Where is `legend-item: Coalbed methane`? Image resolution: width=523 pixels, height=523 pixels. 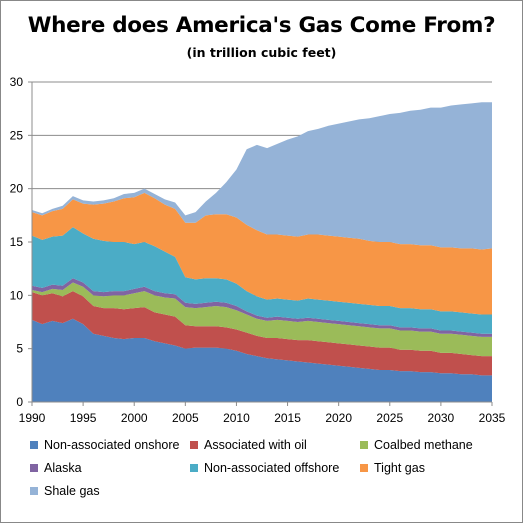 legend-item: Coalbed methane is located at coordinates (416, 445).